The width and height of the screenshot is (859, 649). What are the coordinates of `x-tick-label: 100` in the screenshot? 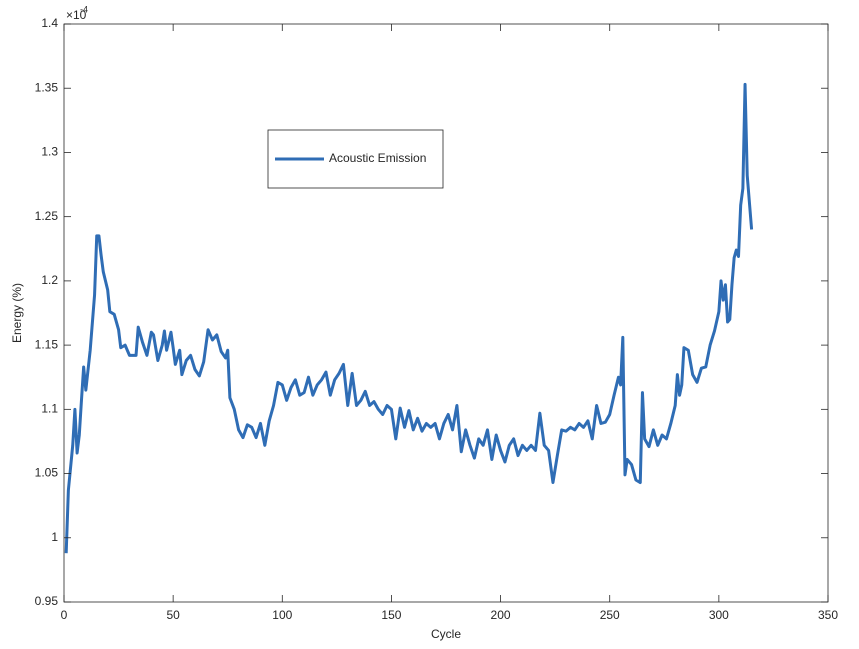 It's located at (282, 615).